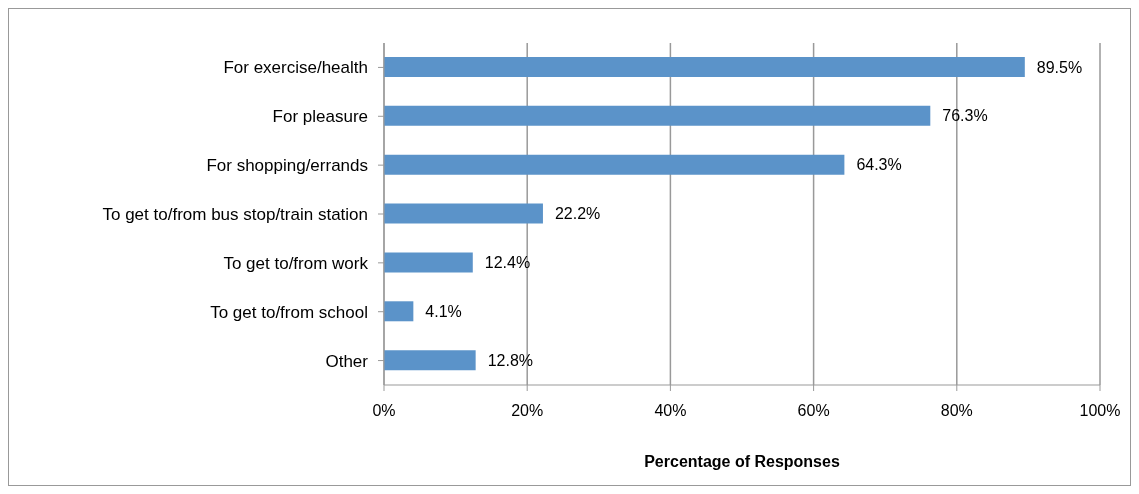 The width and height of the screenshot is (1139, 494). I want to click on data-label: 4.1%, so click(443, 311).